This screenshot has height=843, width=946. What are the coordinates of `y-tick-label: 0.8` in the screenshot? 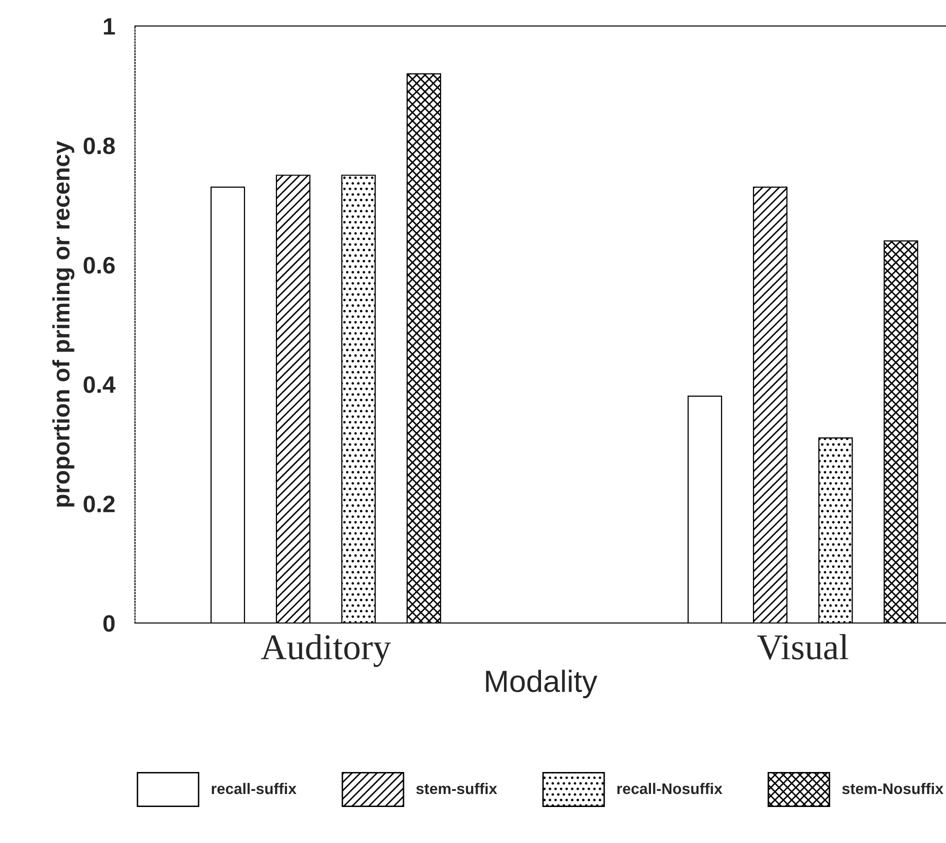 It's located at (99, 145).